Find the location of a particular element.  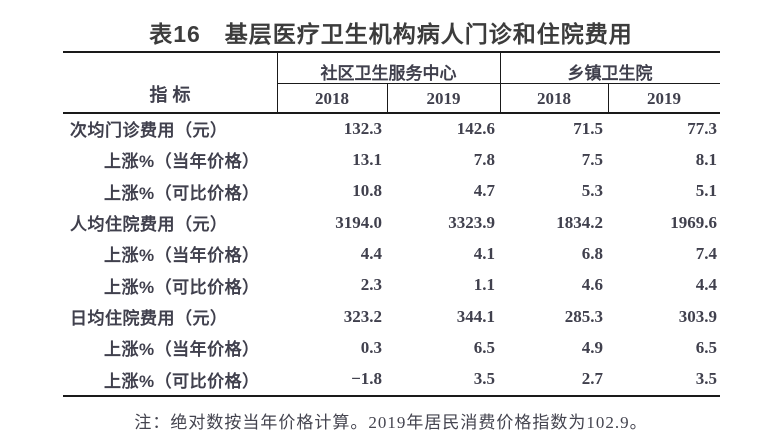

cell-value: 4.9 is located at coordinates (592, 347).